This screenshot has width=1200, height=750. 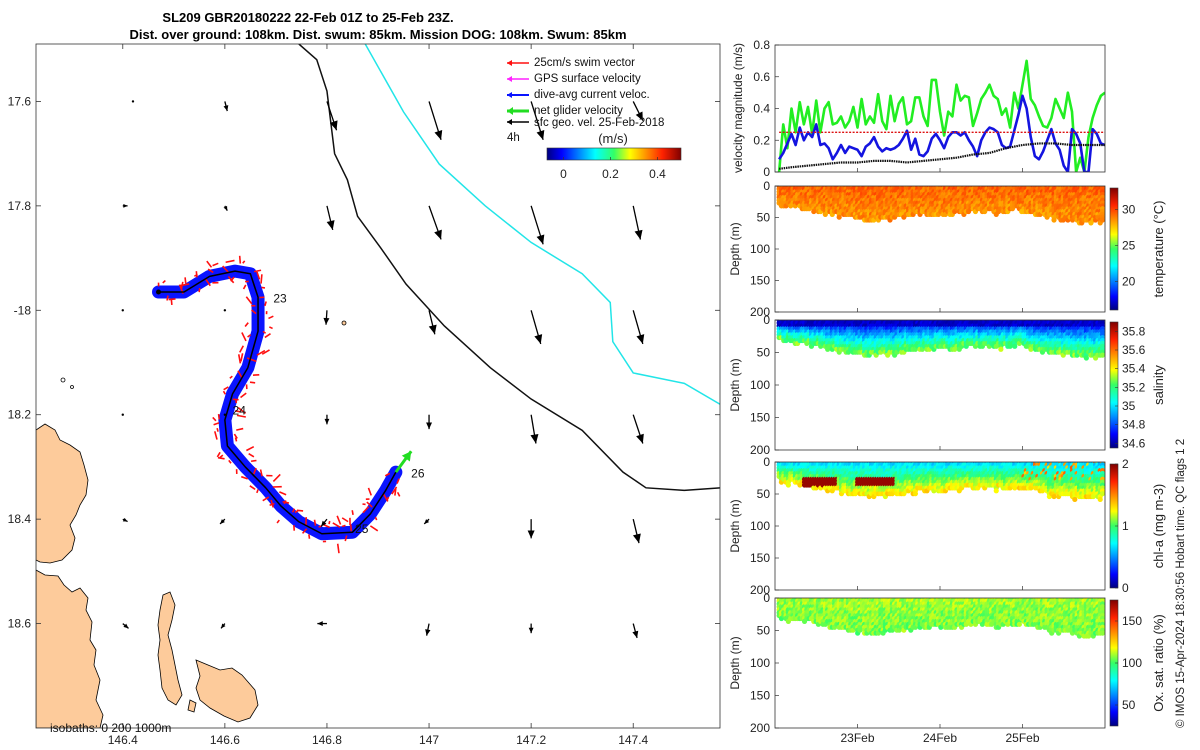 What do you see at coordinates (592, 95) in the screenshot?
I see `legend-dive: dive-avg current veloc.` at bounding box center [592, 95].